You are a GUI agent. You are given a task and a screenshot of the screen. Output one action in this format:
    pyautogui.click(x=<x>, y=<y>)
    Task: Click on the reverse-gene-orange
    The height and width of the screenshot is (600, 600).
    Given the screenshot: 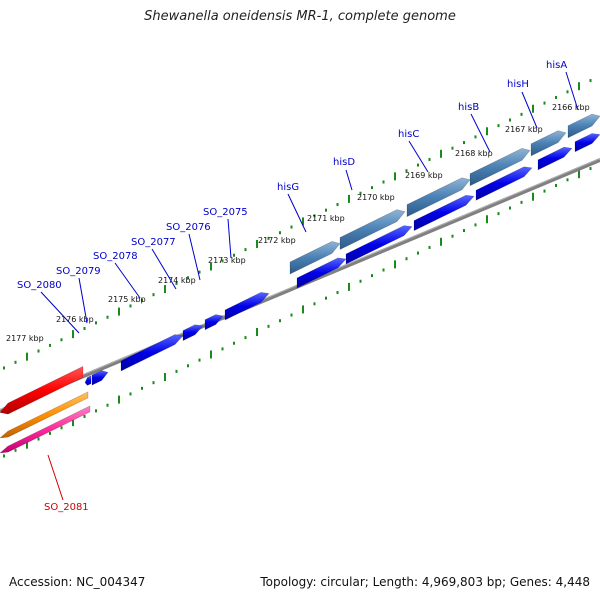 What is the action you would take?
    pyautogui.click(x=44, y=415)
    